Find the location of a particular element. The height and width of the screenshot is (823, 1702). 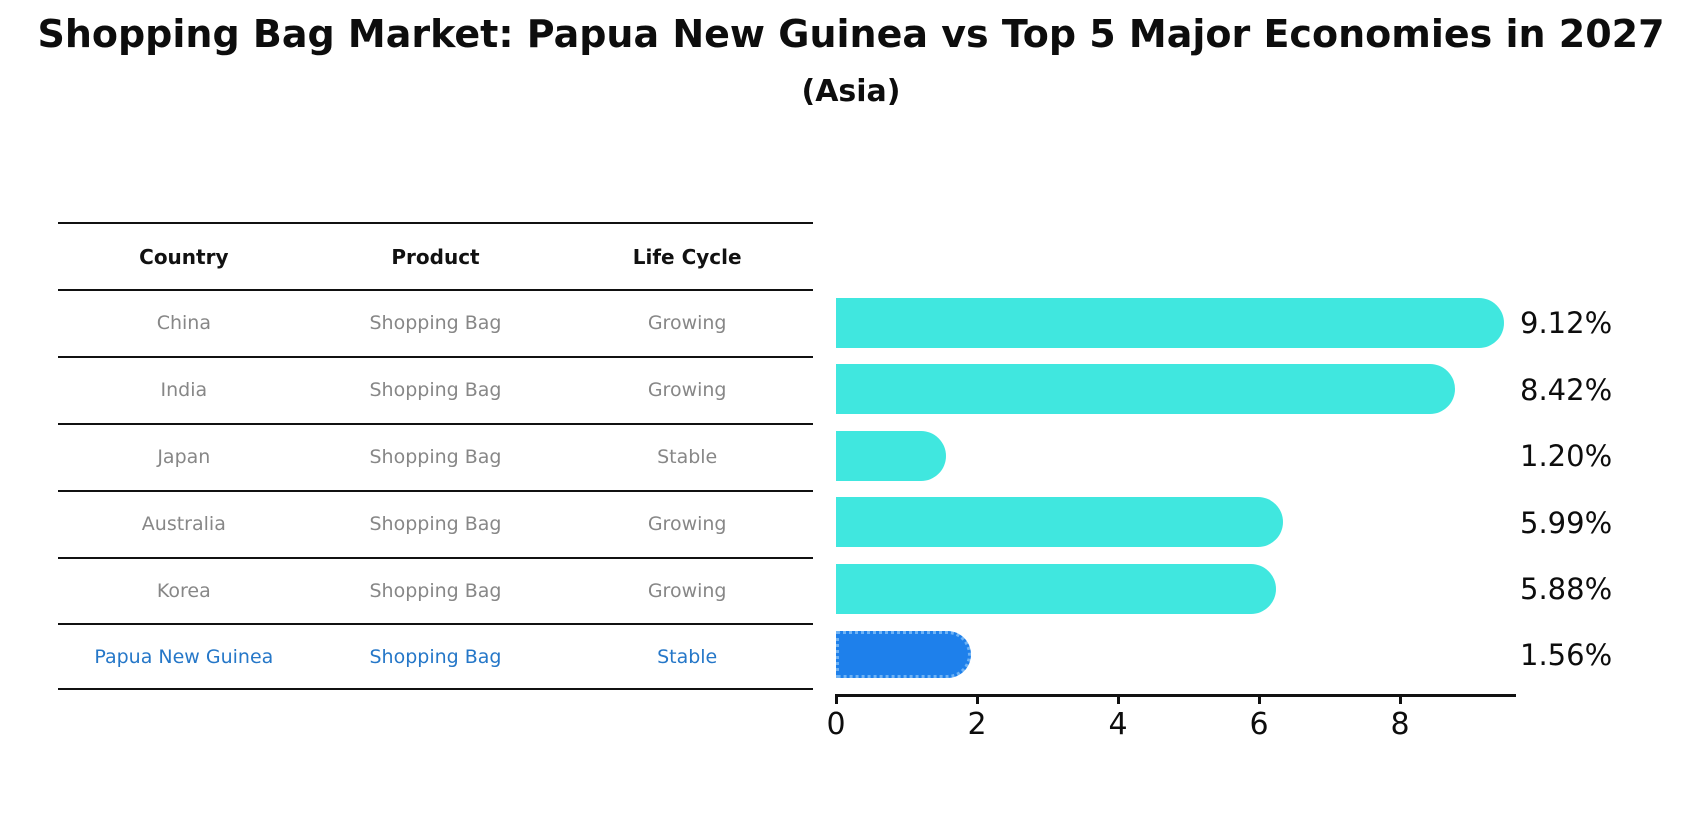

table-row-china: China Shopping Bag Growing is located at coordinates (435, 322).